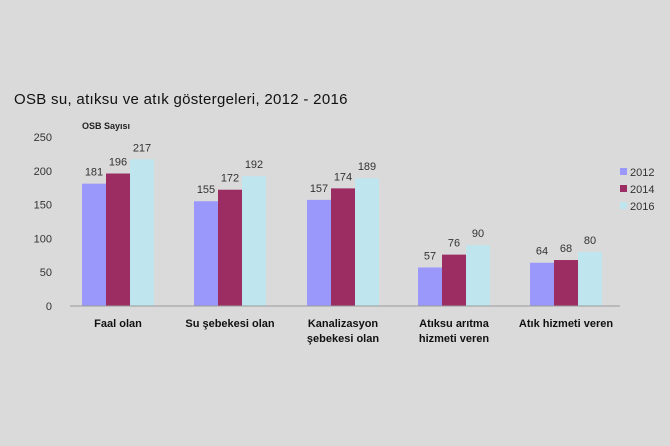  Describe the element at coordinates (254, 165) in the screenshot. I see `data-label: 192` at that location.